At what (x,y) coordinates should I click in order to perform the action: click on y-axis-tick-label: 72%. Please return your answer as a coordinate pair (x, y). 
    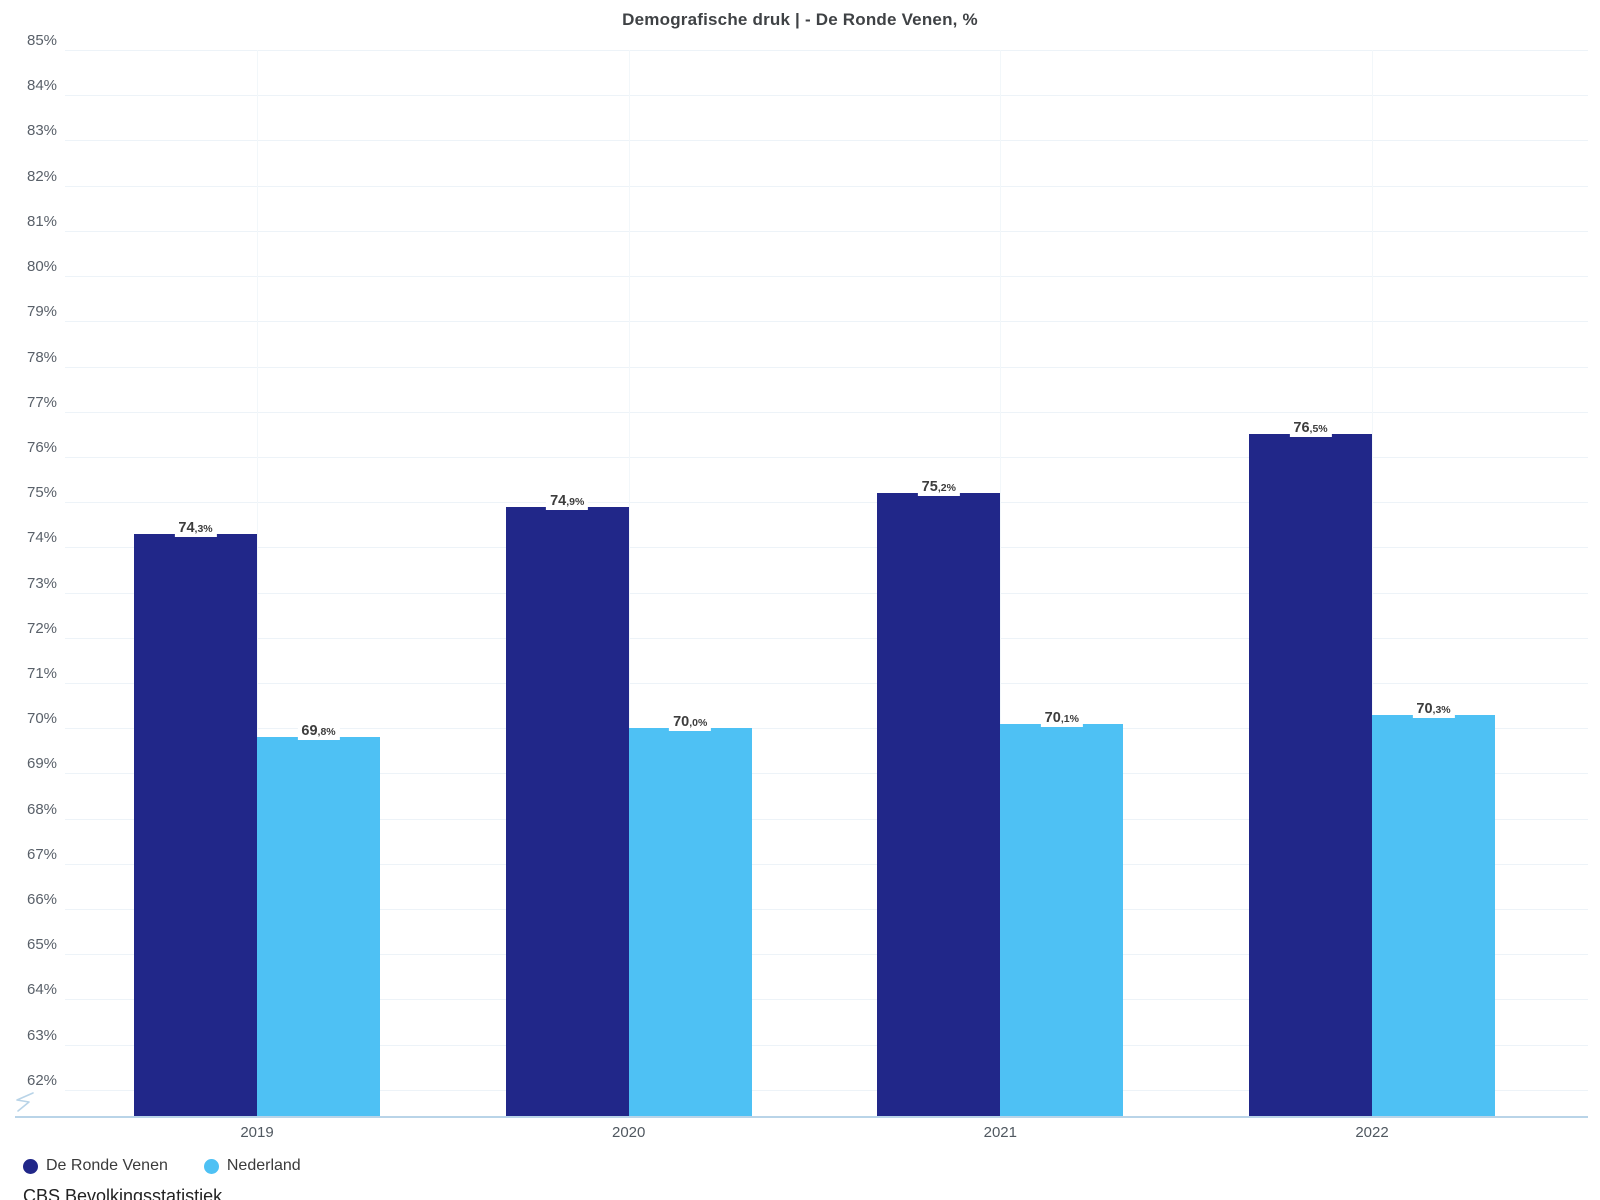
    Looking at the image, I should click on (42, 628).